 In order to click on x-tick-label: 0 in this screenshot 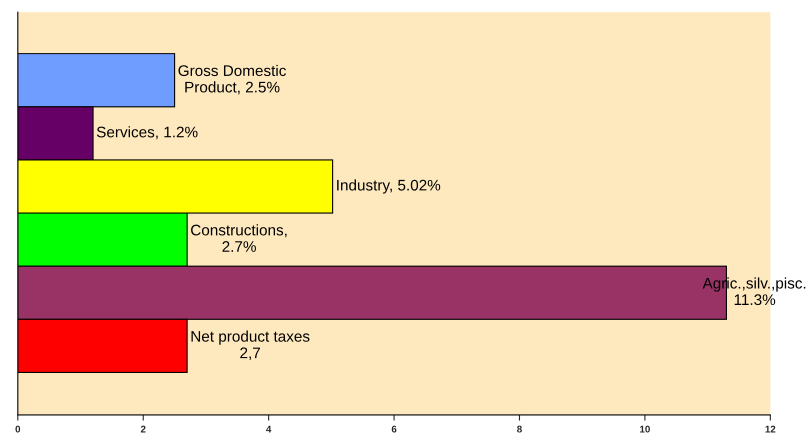, I will do `click(18, 429)`.